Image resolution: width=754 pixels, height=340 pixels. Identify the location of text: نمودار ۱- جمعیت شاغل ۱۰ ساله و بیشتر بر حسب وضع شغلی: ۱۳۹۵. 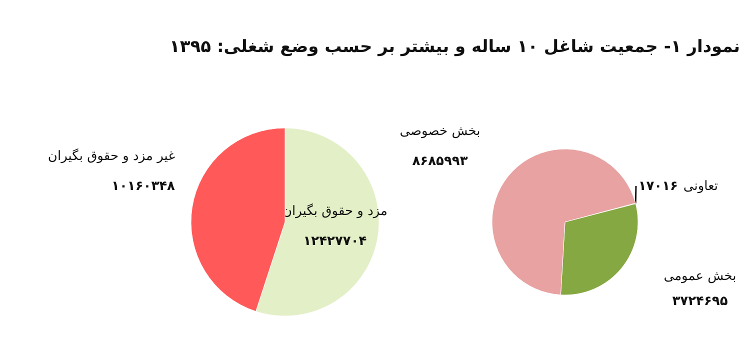
(455, 47).